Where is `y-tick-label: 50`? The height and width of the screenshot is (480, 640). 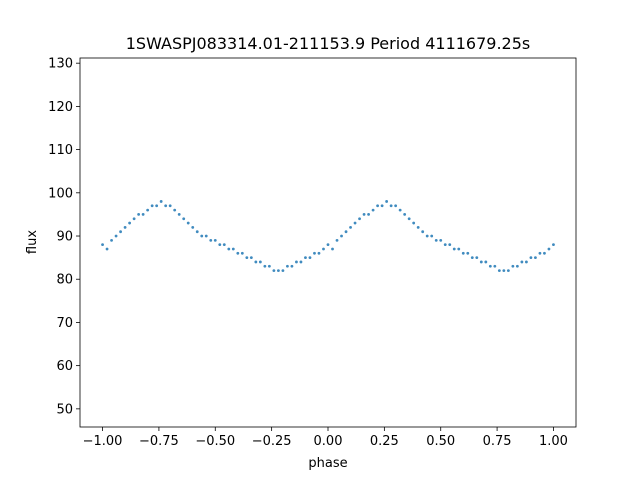 y-tick-label: 50 is located at coordinates (64, 409).